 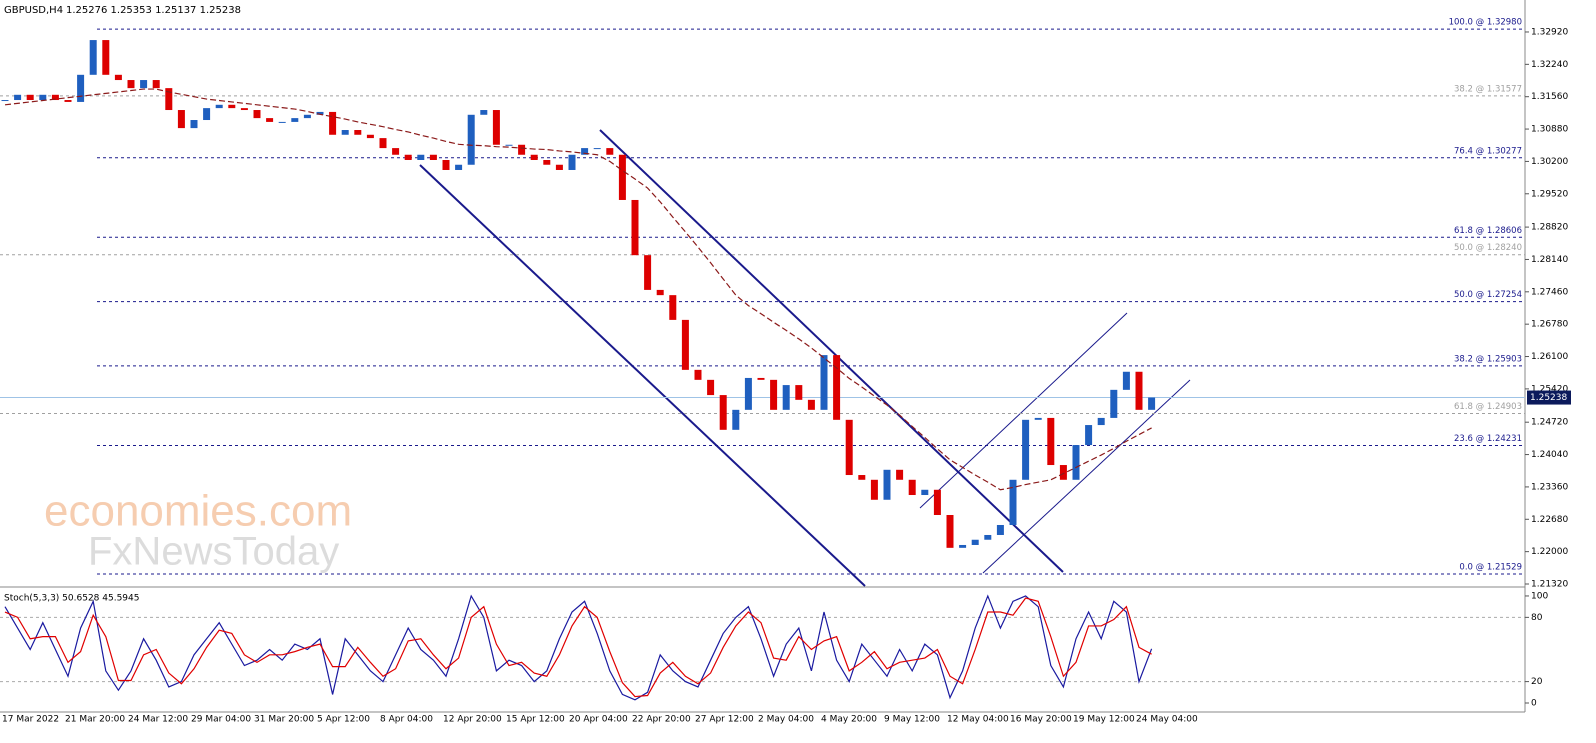 What do you see at coordinates (30, 720) in the screenshot?
I see `x-tick-label: 17 Mar 2022` at bounding box center [30, 720].